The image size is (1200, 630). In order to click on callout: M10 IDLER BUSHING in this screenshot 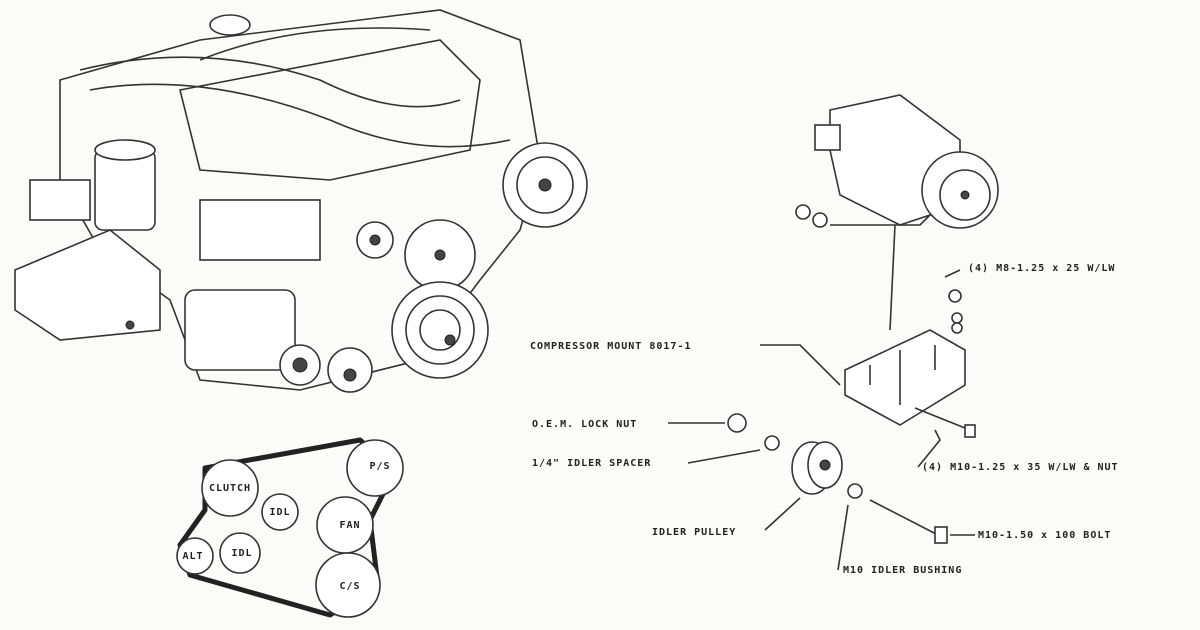, I will do `click(902, 570)`.